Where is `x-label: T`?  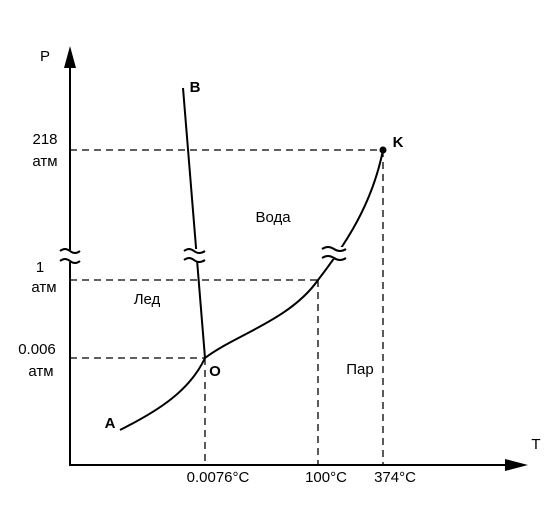
x-label: T is located at coordinates (535, 444).